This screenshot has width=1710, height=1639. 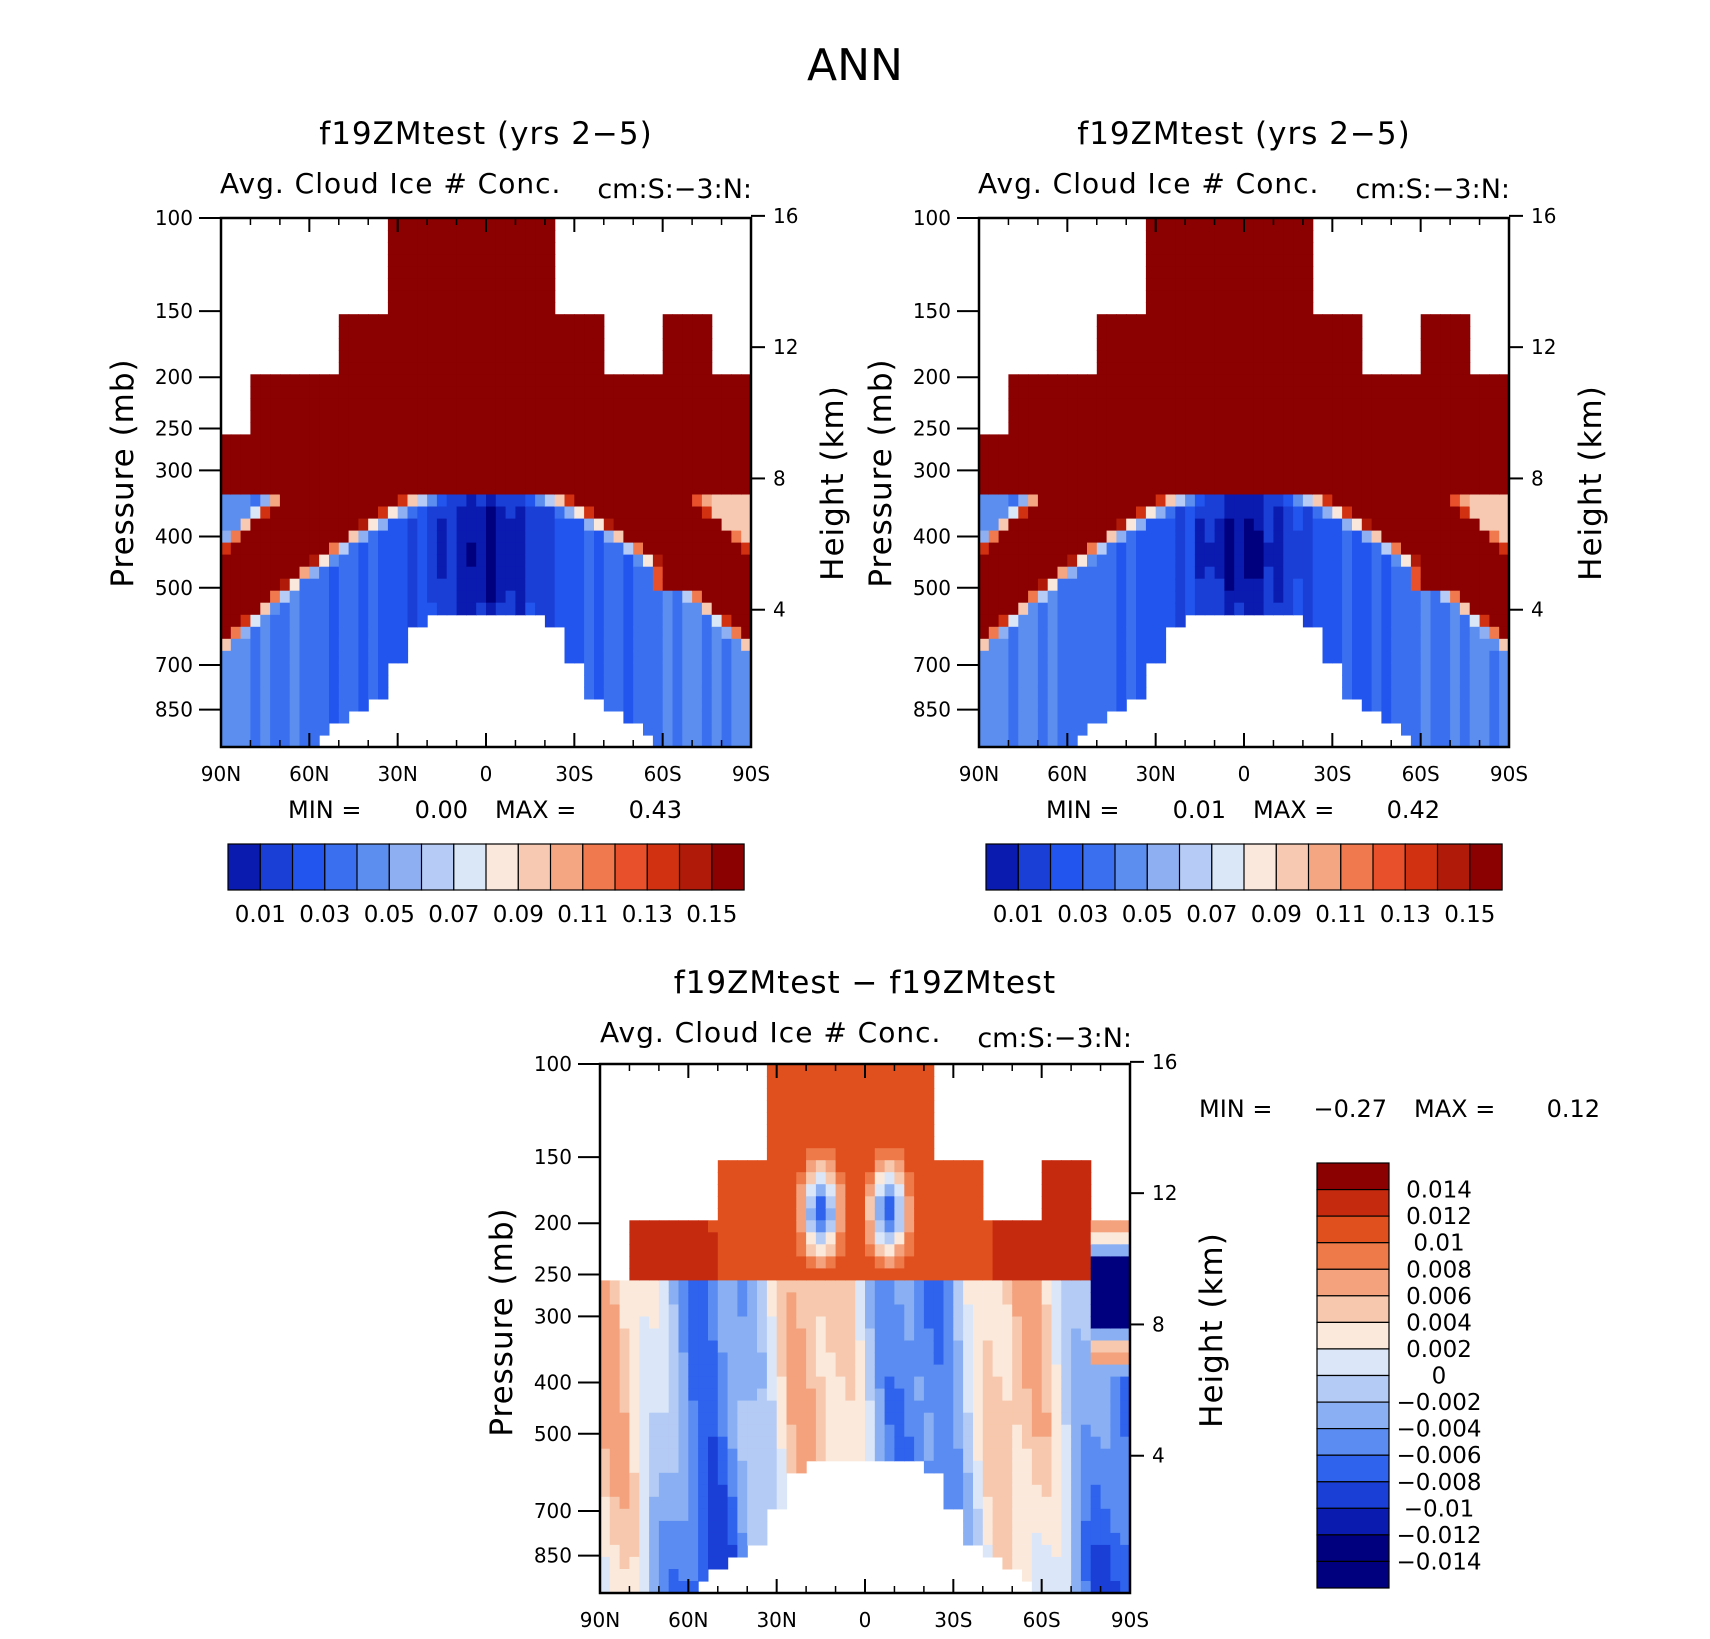 I want to click on colorbar-swatch, so click(x=1260, y=867).